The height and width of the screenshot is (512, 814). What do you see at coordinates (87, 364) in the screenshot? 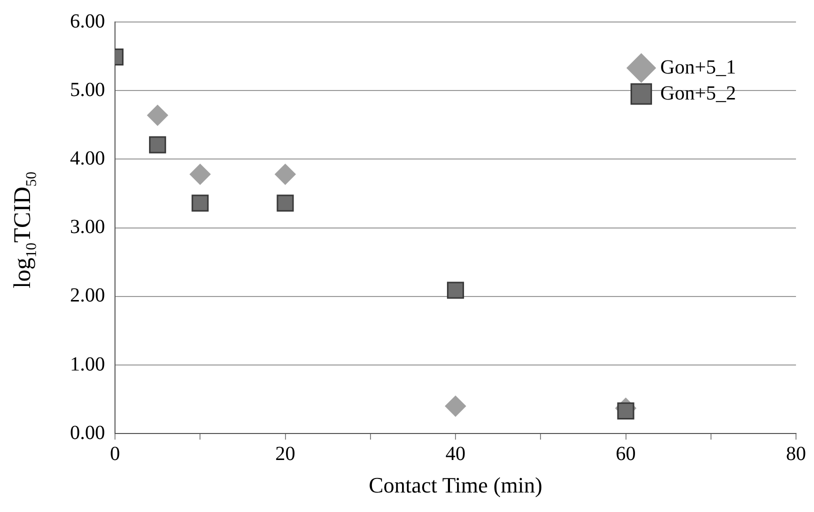
I see `y-tick-label: 1.00` at bounding box center [87, 364].